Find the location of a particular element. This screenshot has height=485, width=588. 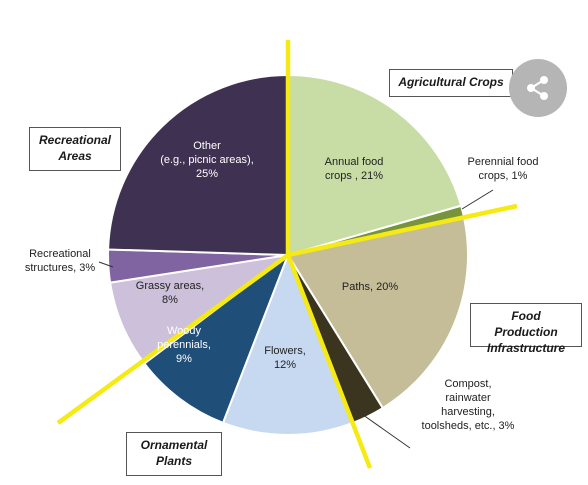

slice-label: 25% is located at coordinates (207, 174).